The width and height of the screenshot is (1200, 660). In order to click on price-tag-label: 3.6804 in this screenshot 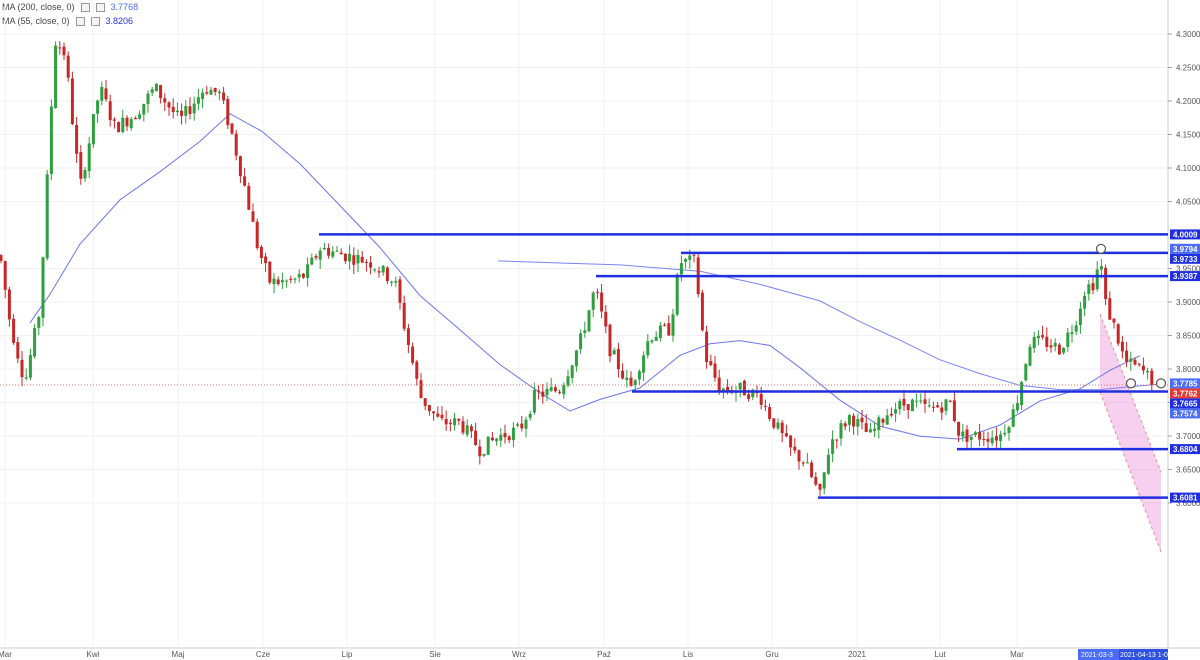, I will do `click(1185, 449)`.